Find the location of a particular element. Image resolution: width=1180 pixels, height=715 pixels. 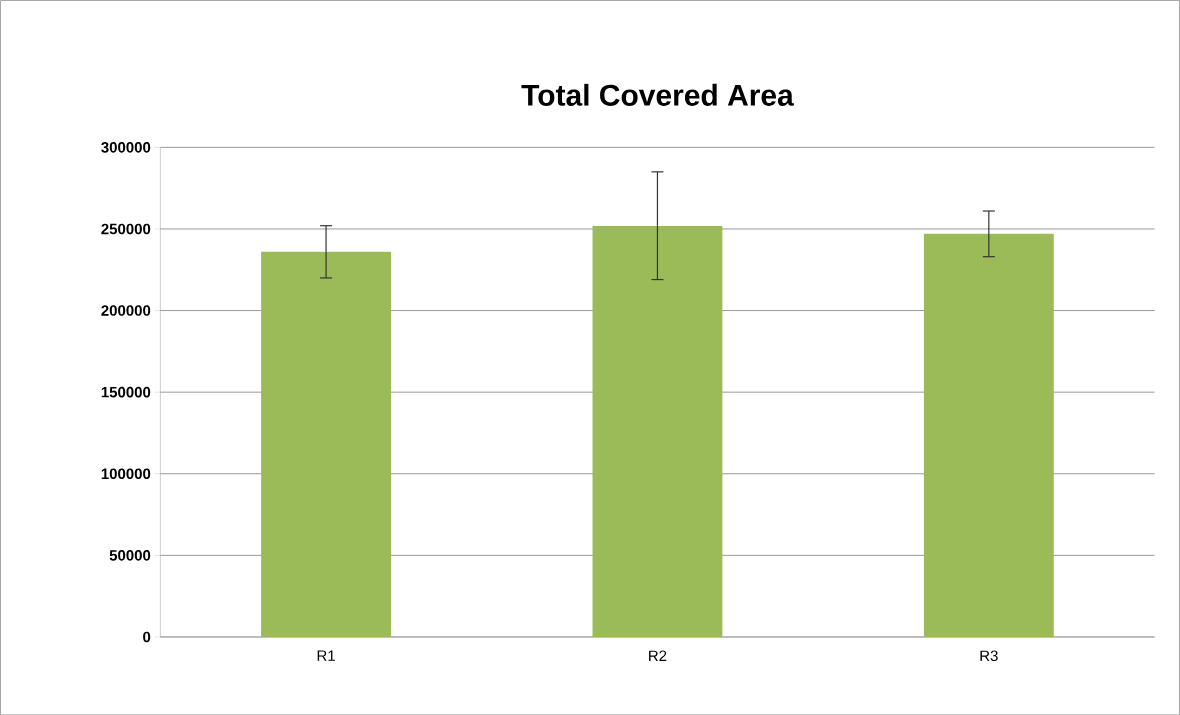

y-tick-label: 100000 is located at coordinates (126, 473).